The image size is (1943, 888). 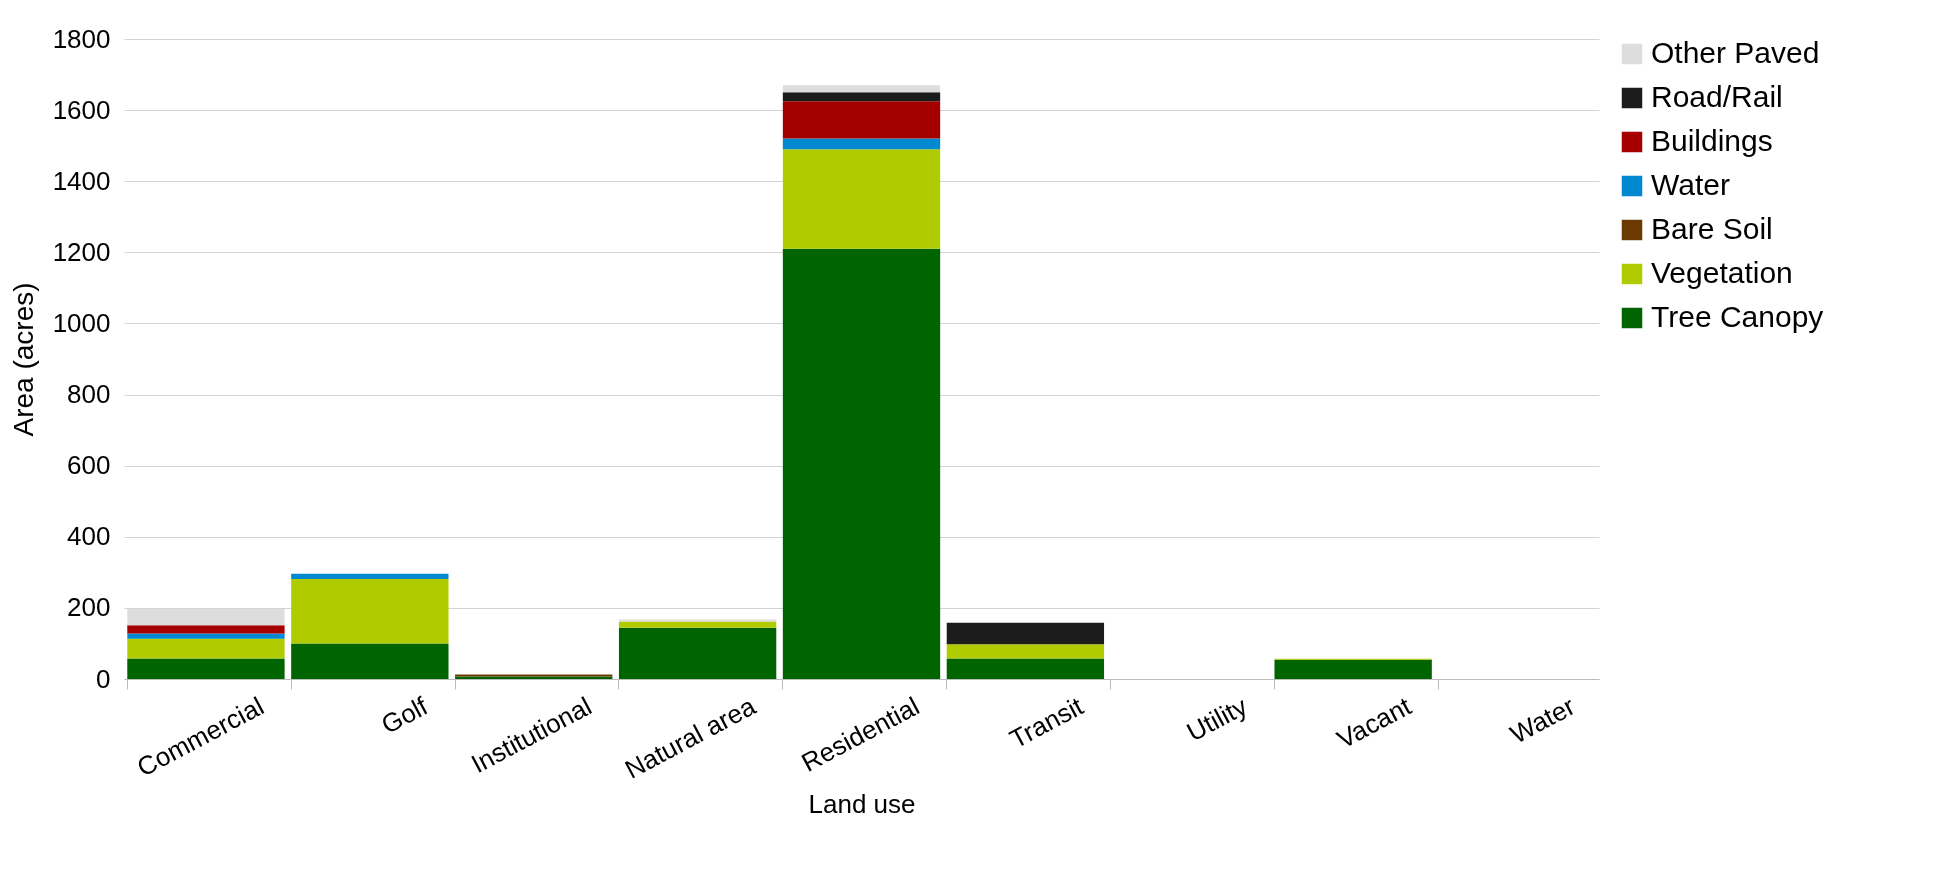 I want to click on x-tick-label: Golf, so click(x=405, y=715).